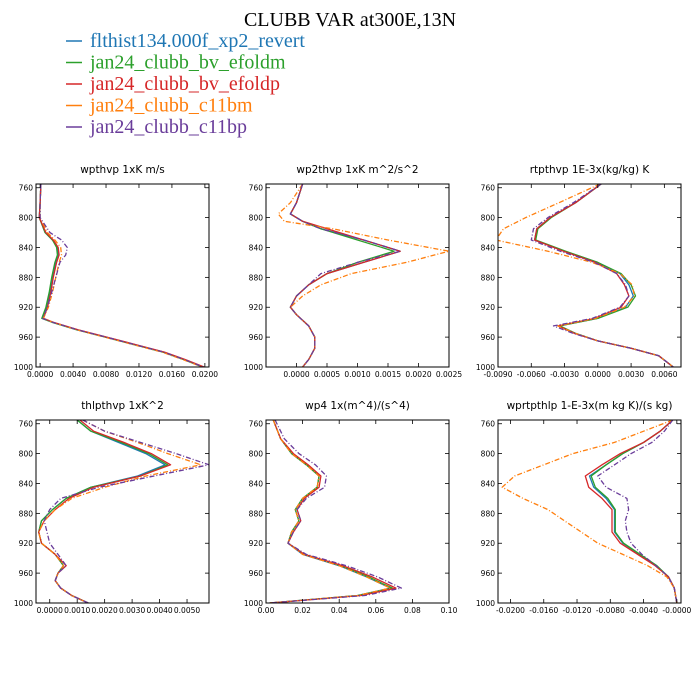 Image resolution: width=700 pixels, height=700 pixels. What do you see at coordinates (168, 127) in the screenshot?
I see `legend-label: jan24_clubb_c11bp` at bounding box center [168, 127].